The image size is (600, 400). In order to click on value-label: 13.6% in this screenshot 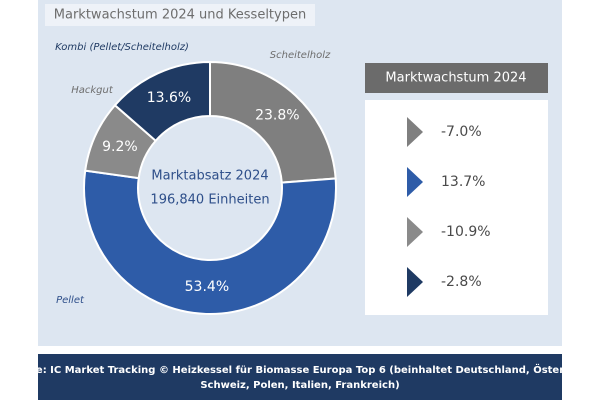, I will do `click(169, 98)`.